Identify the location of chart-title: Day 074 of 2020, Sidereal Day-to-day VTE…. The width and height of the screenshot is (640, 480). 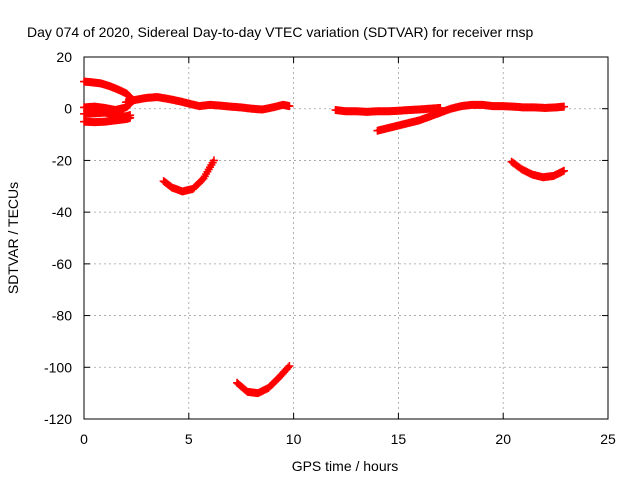
(280, 32).